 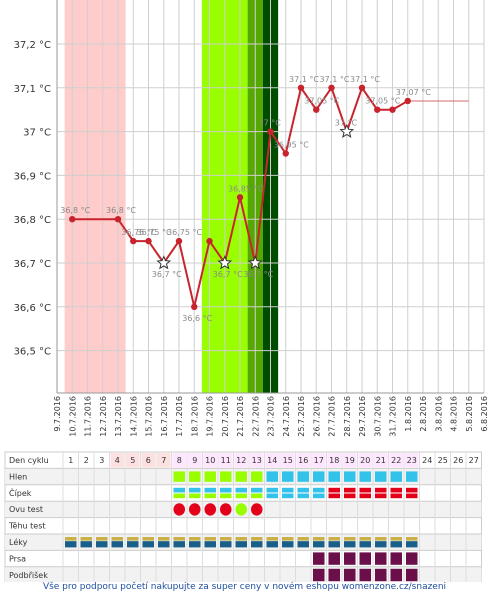 What do you see at coordinates (32, 176) in the screenshot?
I see `y-tick-label: 36,9 °C` at bounding box center [32, 176].